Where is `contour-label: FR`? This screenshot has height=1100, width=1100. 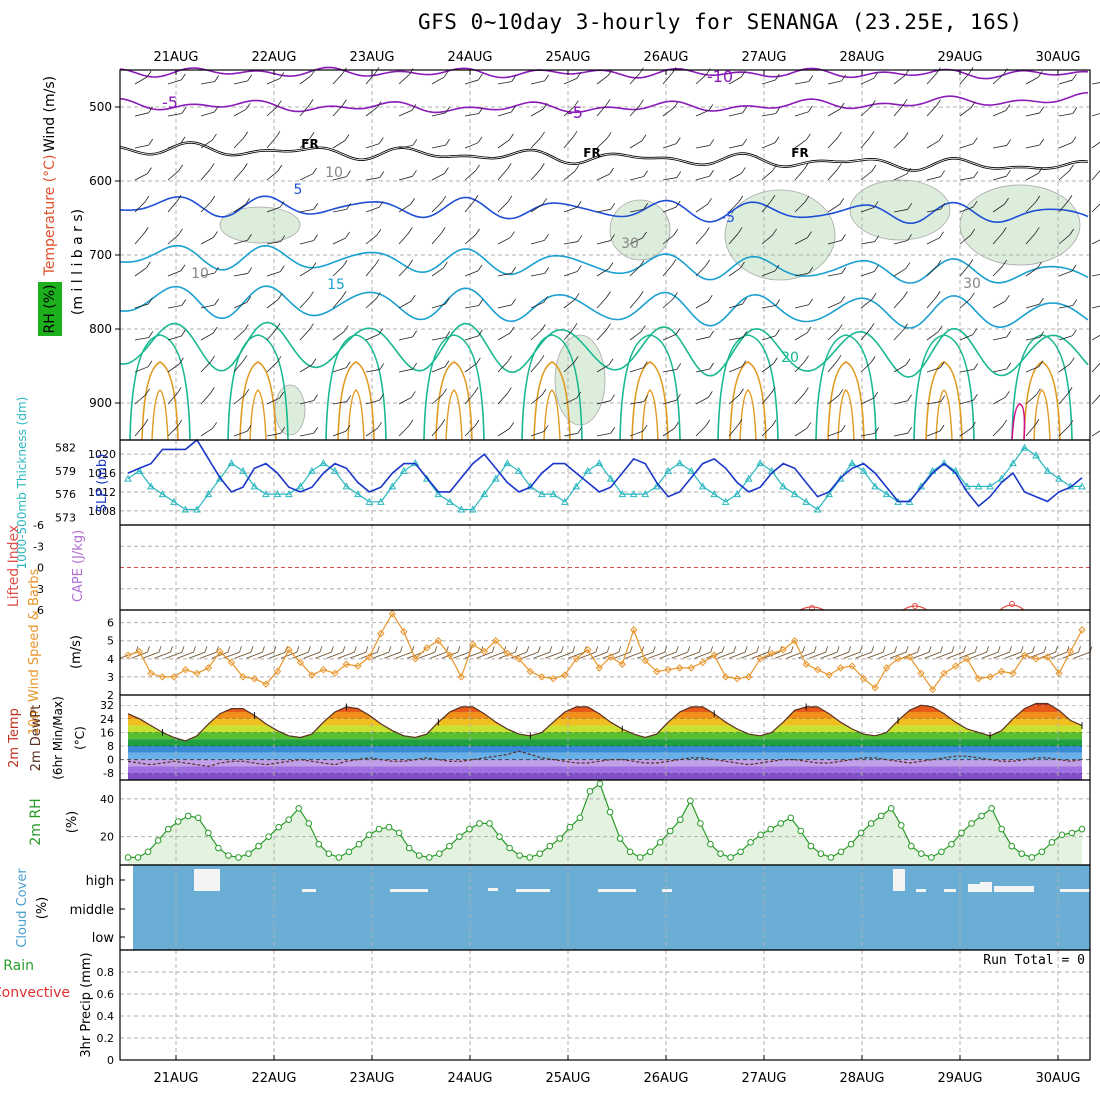
contour-label: FR is located at coordinates (309, 144).